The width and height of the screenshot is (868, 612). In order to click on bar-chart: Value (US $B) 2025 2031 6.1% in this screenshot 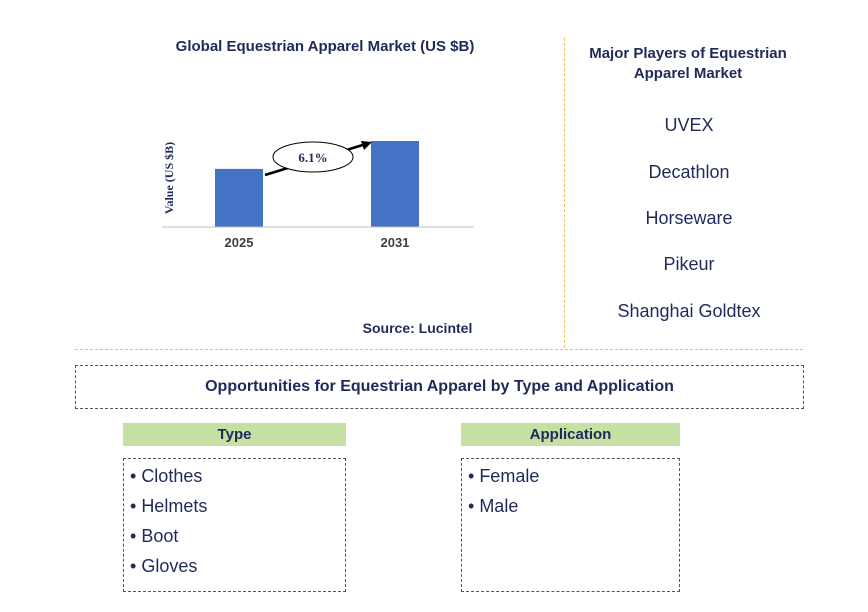, I will do `click(318, 195)`.